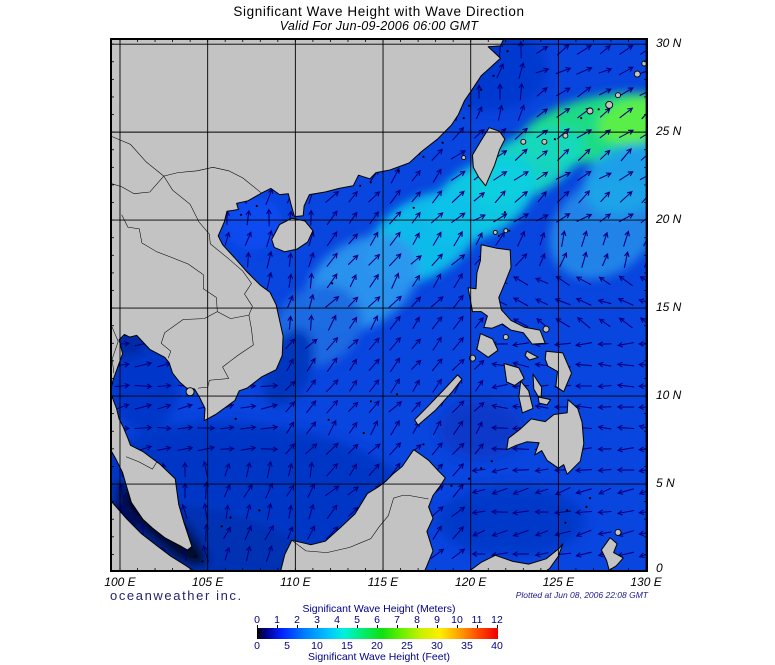 The width and height of the screenshot is (775, 665). I want to click on lon-axis-label-2: 110 E, so click(295, 582).